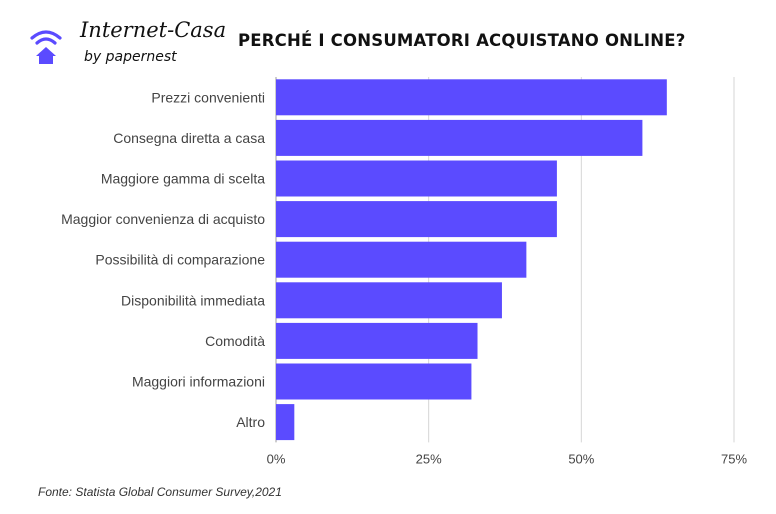 The height and width of the screenshot is (514, 776). I want to click on x-axis-ticks: 0% 25% 50% 75%, so click(507, 458).